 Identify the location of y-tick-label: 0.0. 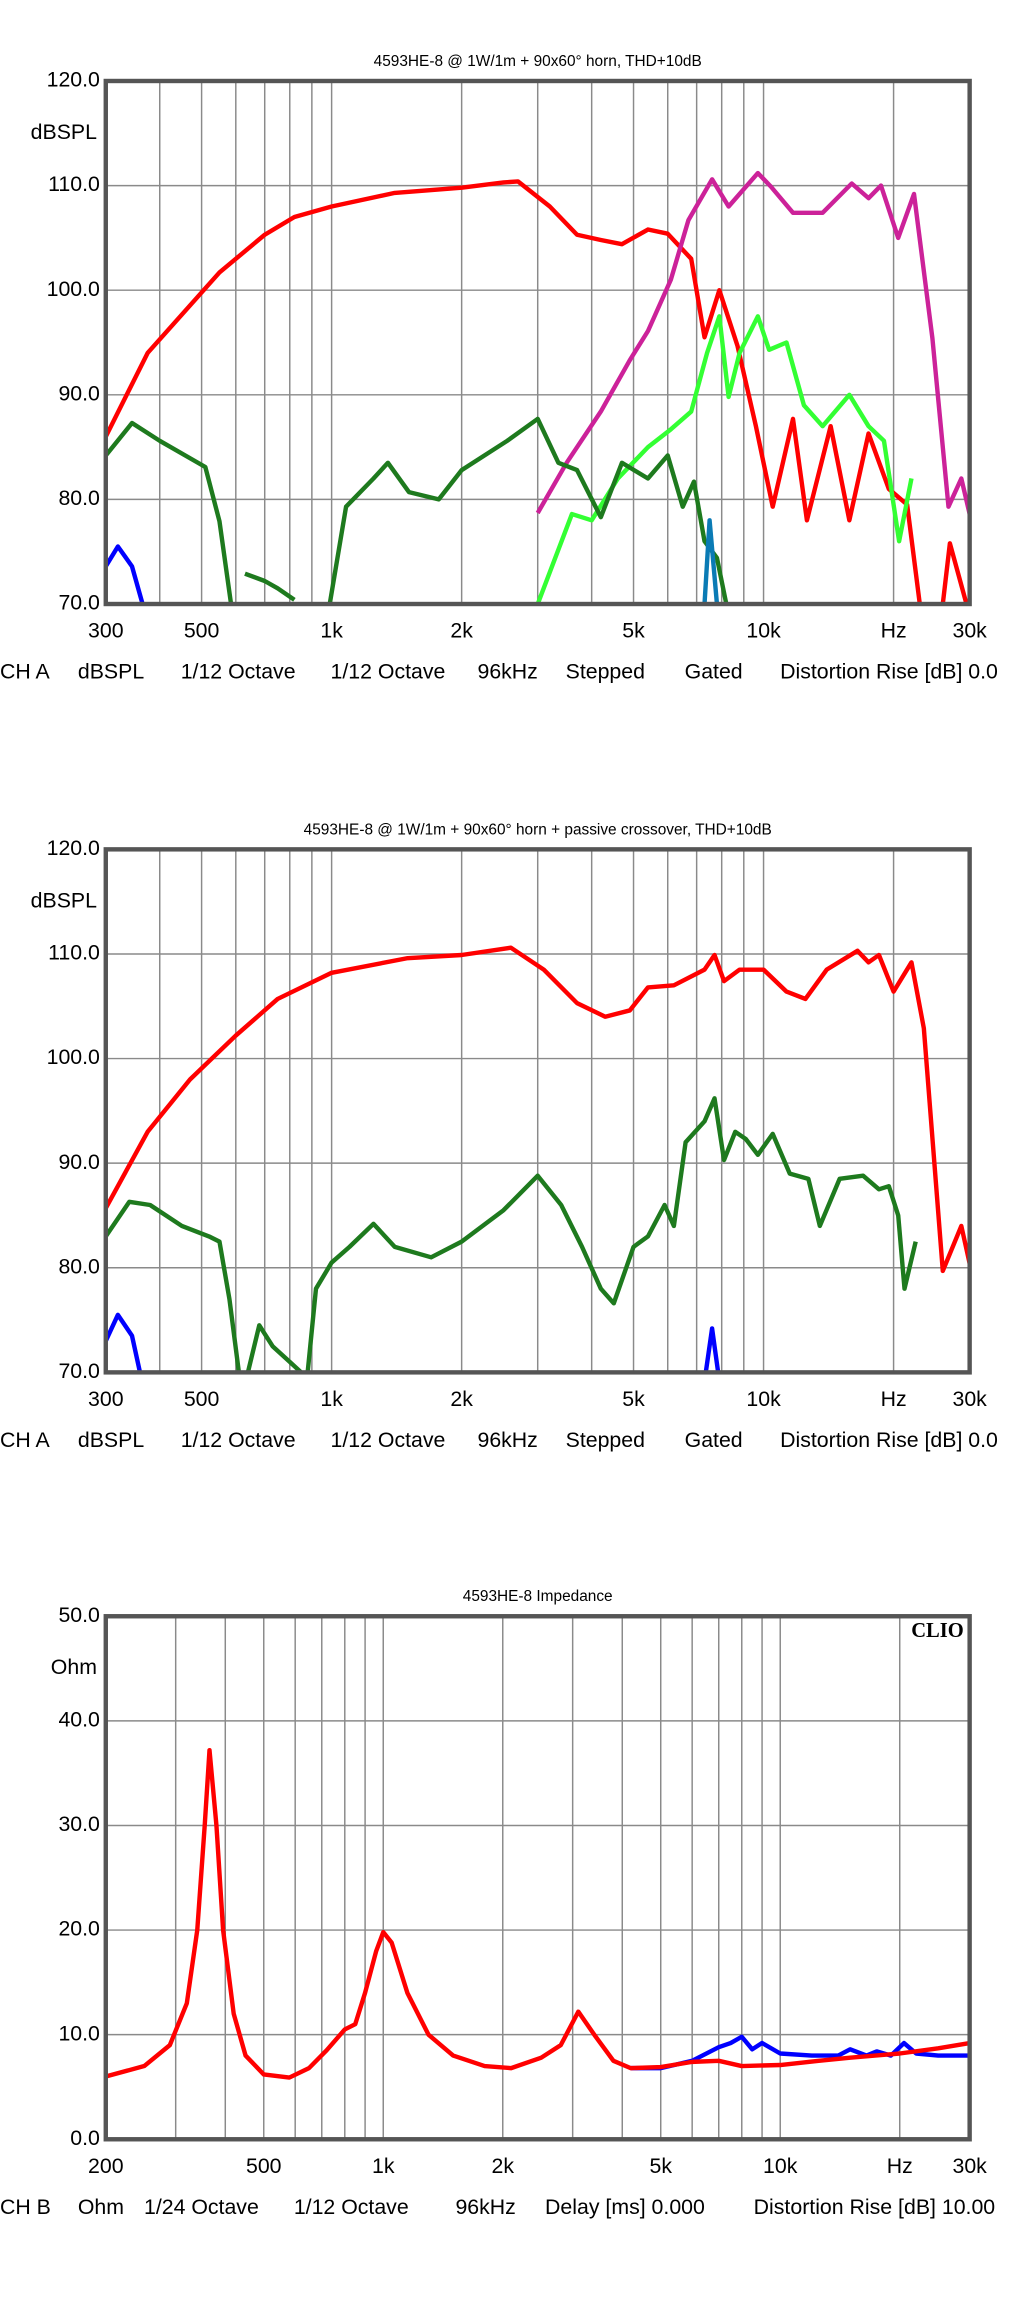
(85, 2138).